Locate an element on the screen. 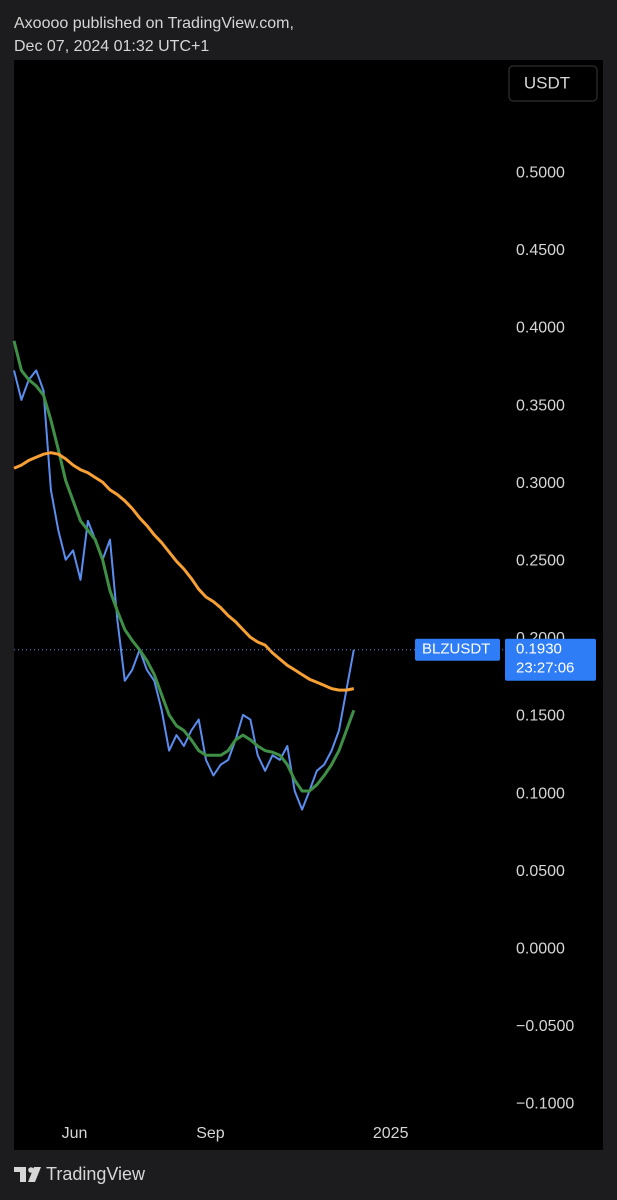 The image size is (617, 1200). y-tick-label: 0.1000 is located at coordinates (540, 793).